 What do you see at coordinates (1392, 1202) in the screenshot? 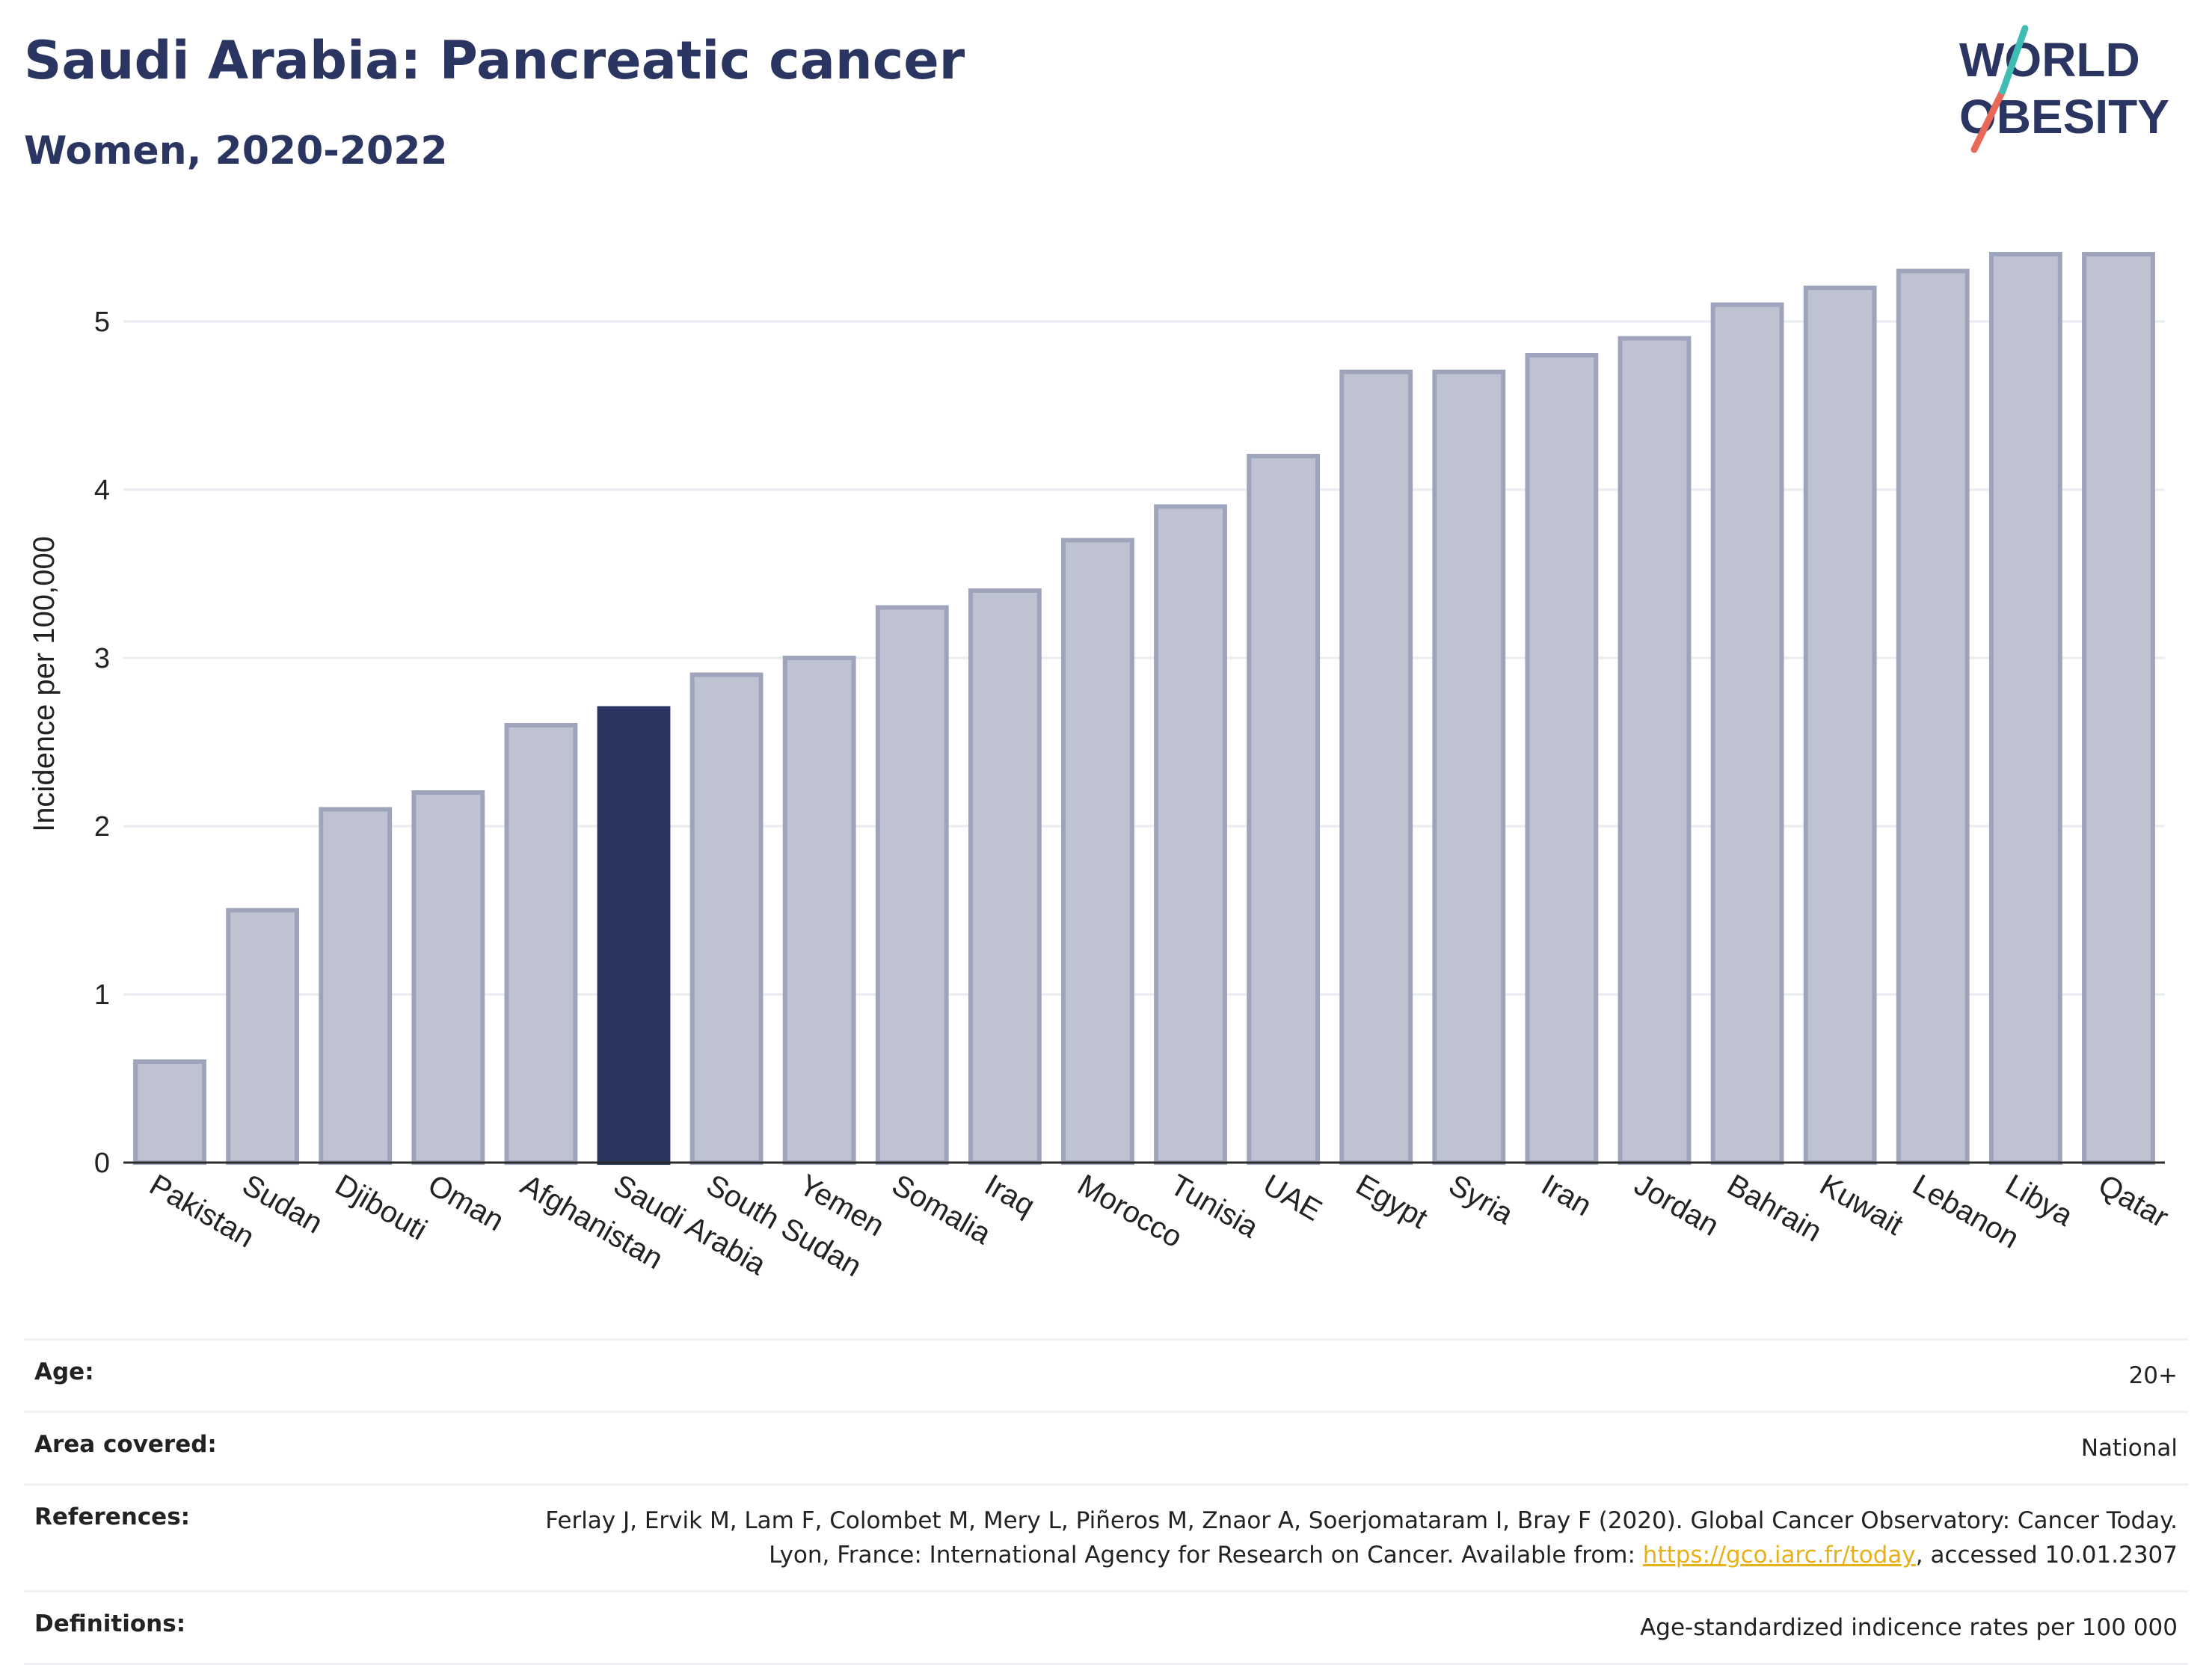
I see `x-tick-label: Egypt` at bounding box center [1392, 1202].